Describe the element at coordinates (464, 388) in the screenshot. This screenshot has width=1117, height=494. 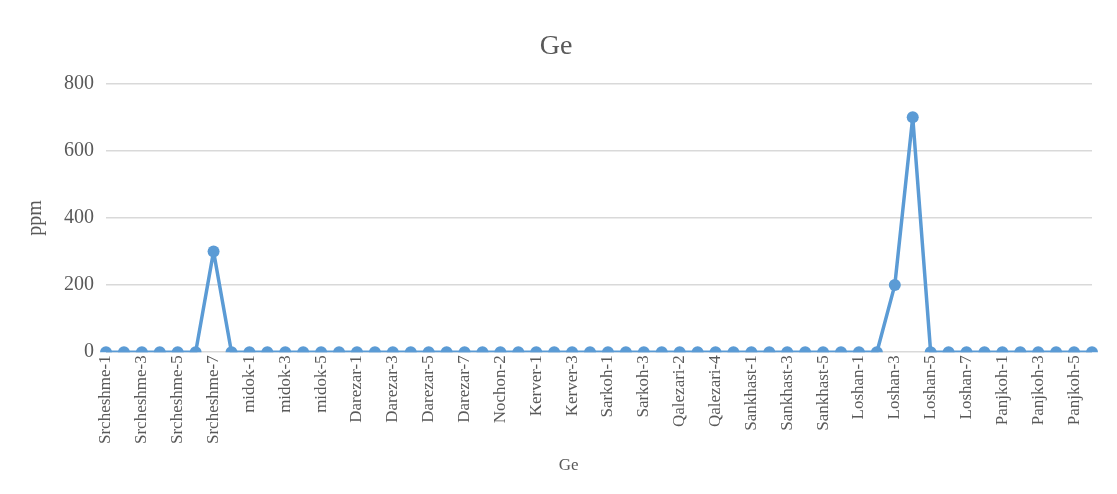
I see `x-tick-label: Darezar-7` at that location.